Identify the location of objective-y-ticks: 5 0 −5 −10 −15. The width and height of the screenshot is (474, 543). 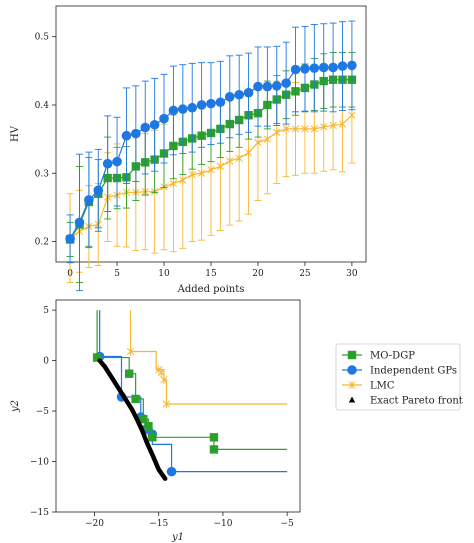
(43, 412).